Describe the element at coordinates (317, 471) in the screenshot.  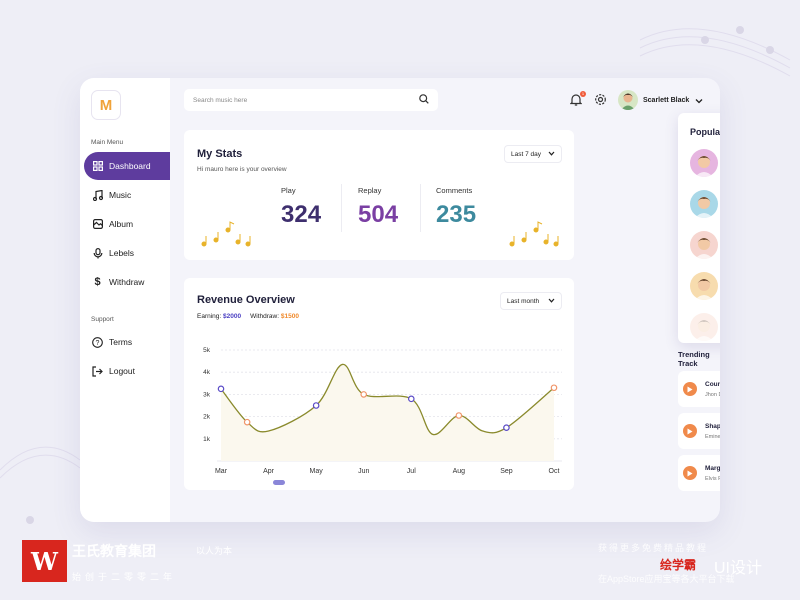
I see `x-tick-label: May` at that location.